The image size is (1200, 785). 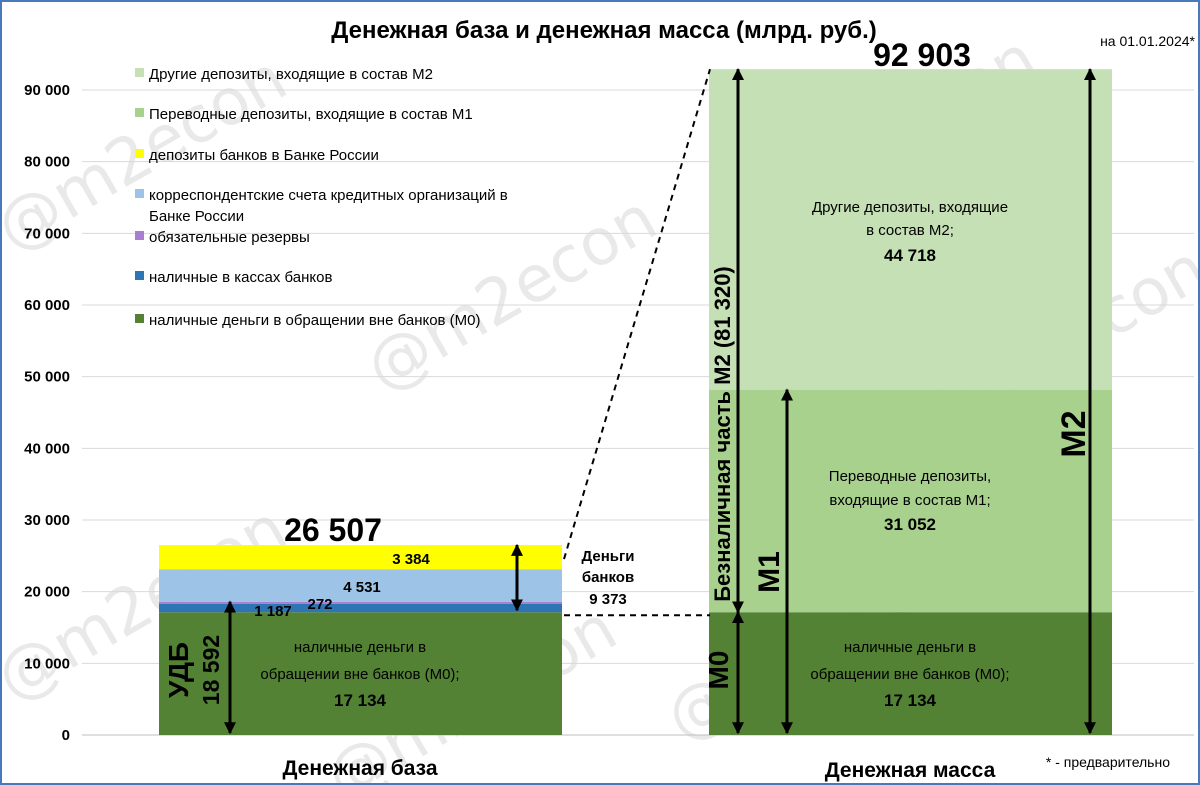 I want to click on label-transfer-line2: входящие в состав М1;, so click(x=909, y=500).